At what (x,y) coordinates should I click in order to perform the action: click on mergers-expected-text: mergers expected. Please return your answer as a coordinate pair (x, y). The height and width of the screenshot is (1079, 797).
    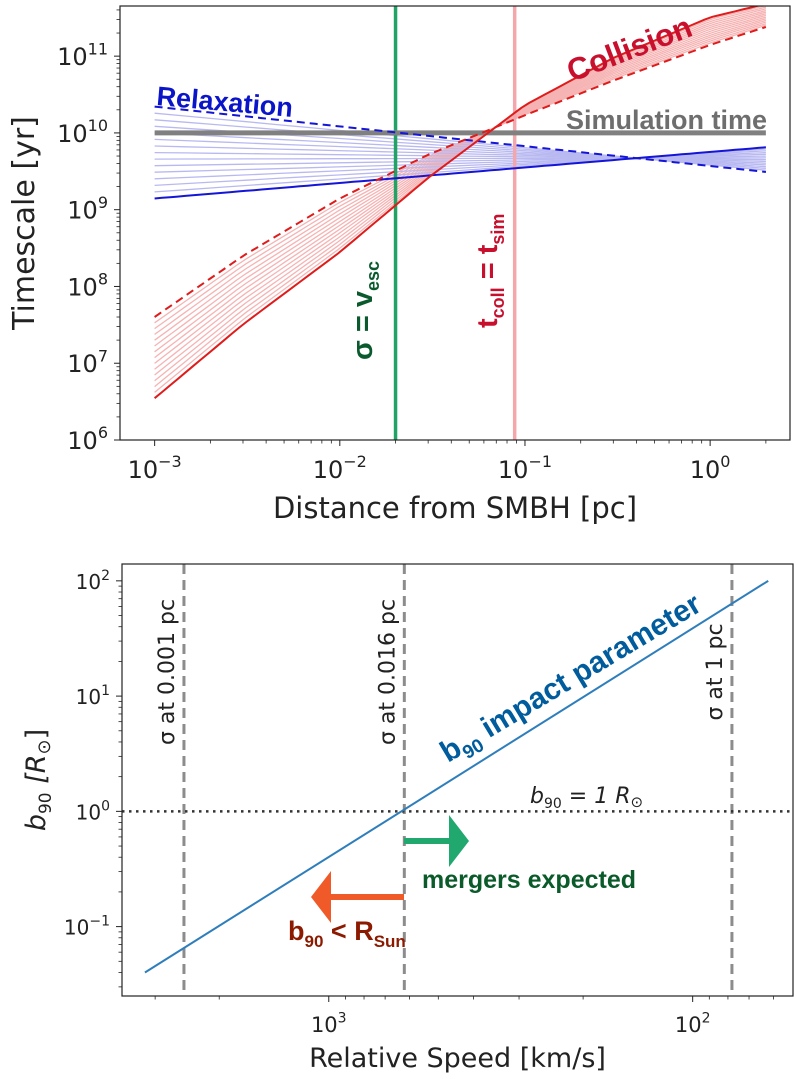
    Looking at the image, I should click on (529, 880).